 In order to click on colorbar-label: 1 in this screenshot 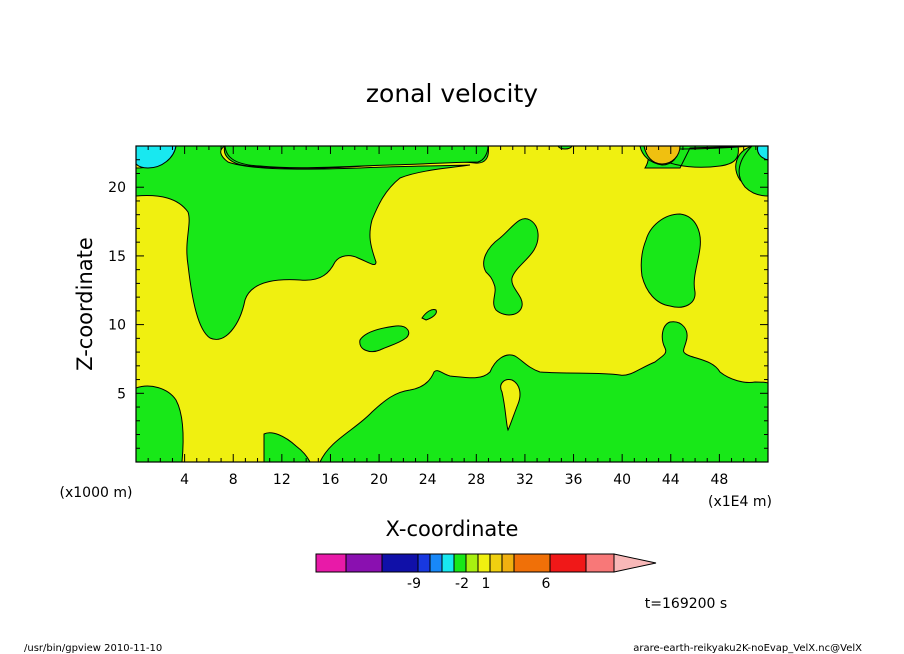, I will do `click(486, 584)`.